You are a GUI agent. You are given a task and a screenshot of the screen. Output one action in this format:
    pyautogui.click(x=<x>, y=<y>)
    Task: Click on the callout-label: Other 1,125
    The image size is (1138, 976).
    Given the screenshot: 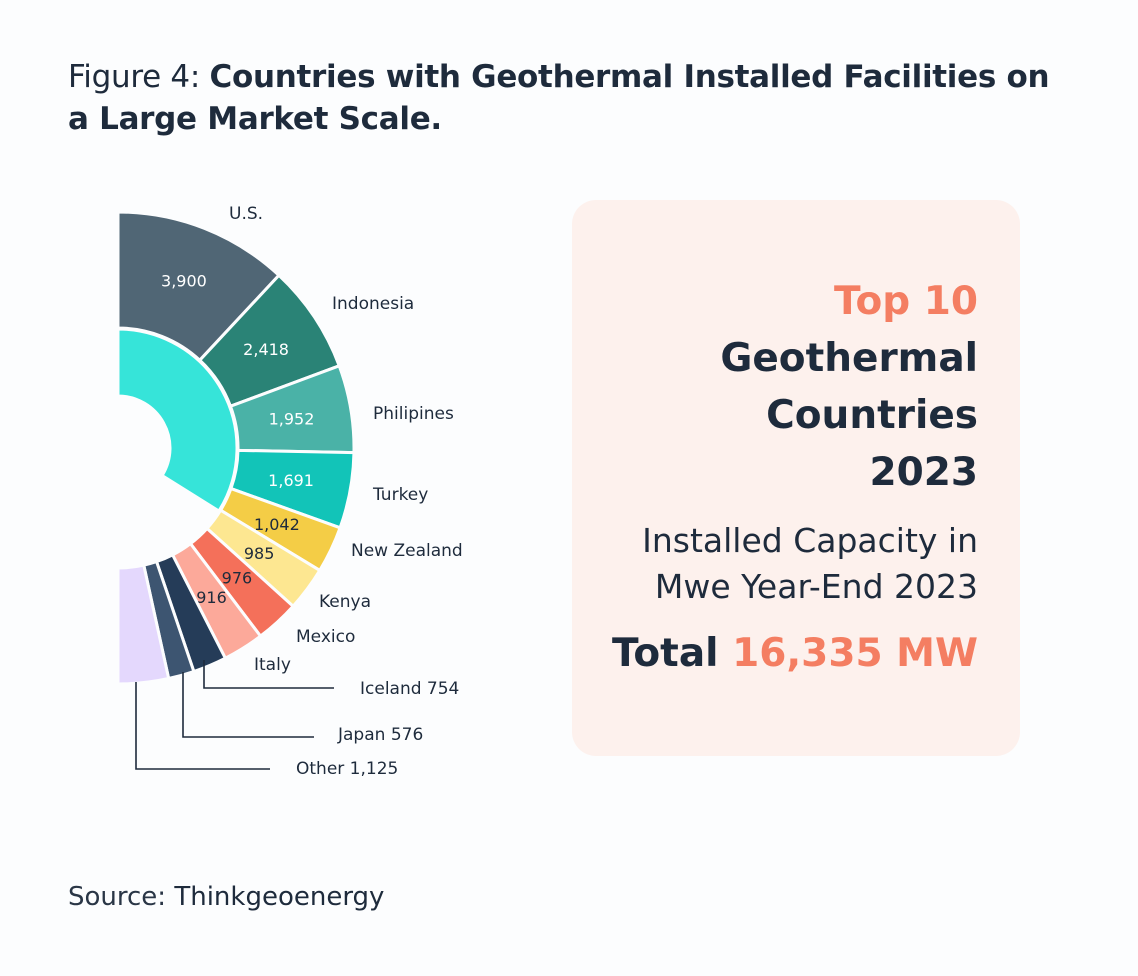 What is the action you would take?
    pyautogui.click(x=347, y=769)
    